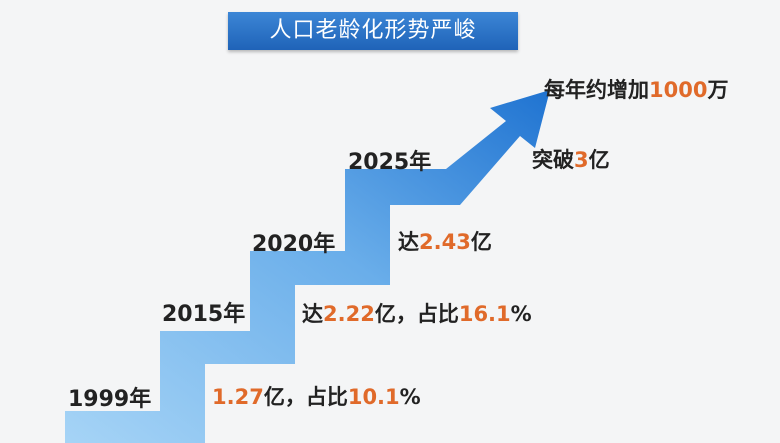 The image size is (780, 443). Describe the element at coordinates (204, 314) in the screenshot. I see `year-2015: 2015年` at that location.